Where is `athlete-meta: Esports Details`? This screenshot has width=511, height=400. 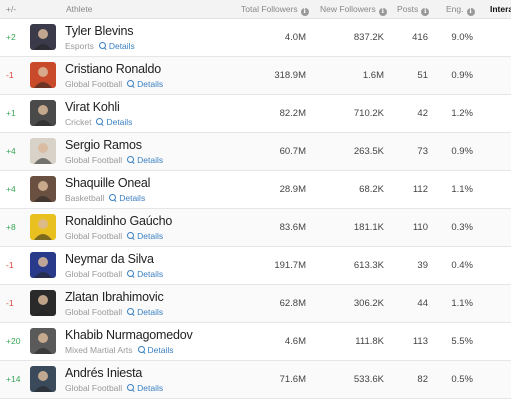 athlete-meta: Esports Details is located at coordinates (100, 46).